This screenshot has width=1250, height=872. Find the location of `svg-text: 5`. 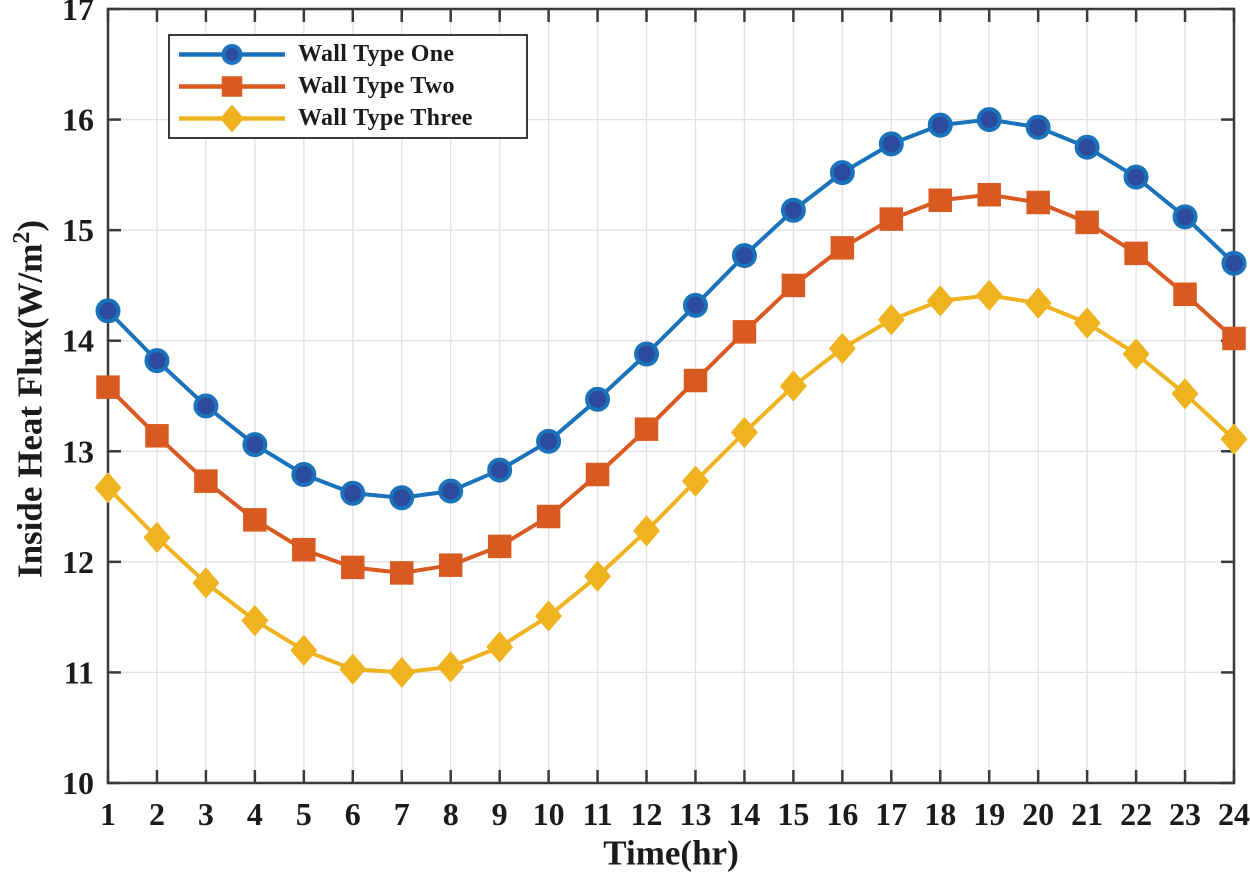

svg-text: 5 is located at coordinates (304, 814).